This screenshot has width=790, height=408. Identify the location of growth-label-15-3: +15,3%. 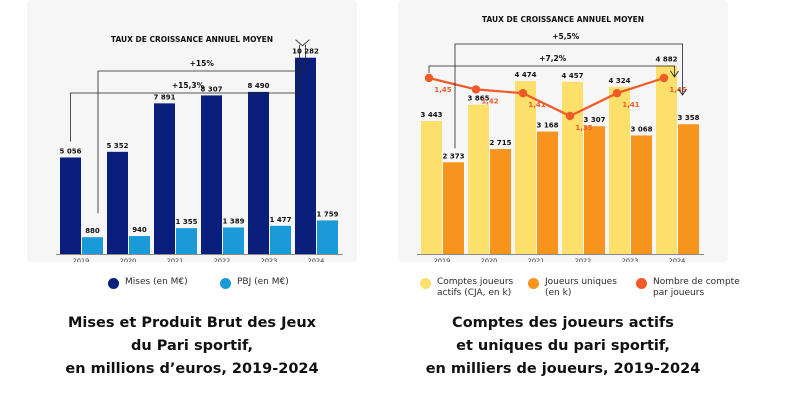
(188, 85).